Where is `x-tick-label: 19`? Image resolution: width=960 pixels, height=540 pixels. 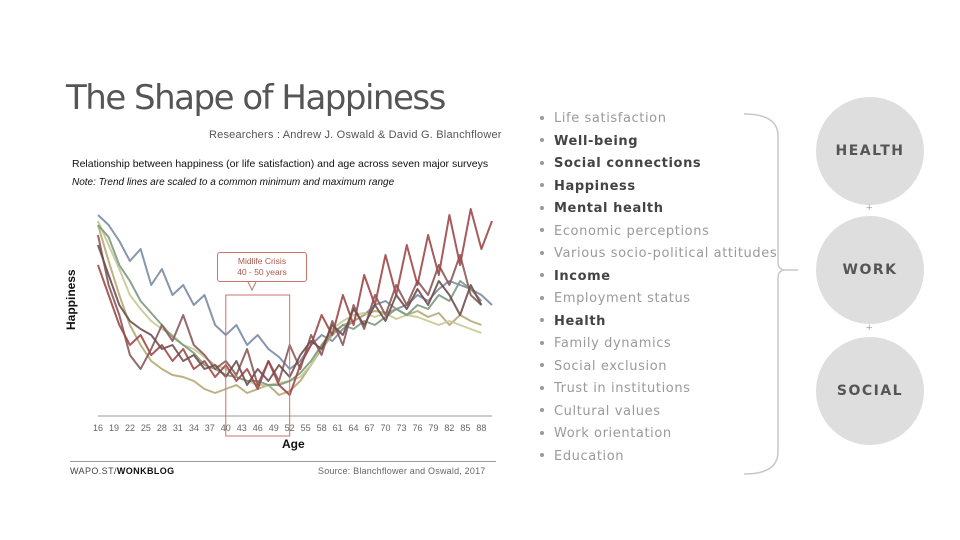 x-tick-label: 19 is located at coordinates (114, 428).